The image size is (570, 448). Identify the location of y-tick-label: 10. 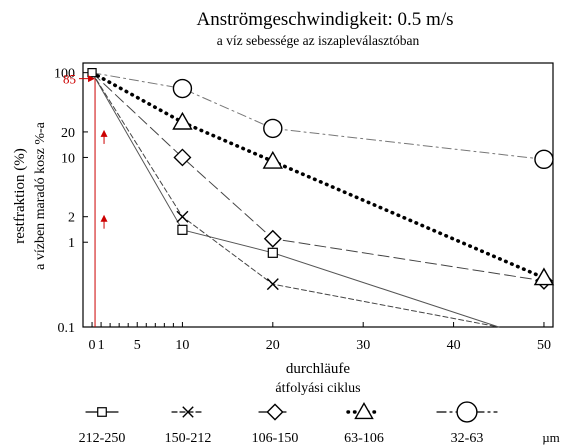
(68, 158).